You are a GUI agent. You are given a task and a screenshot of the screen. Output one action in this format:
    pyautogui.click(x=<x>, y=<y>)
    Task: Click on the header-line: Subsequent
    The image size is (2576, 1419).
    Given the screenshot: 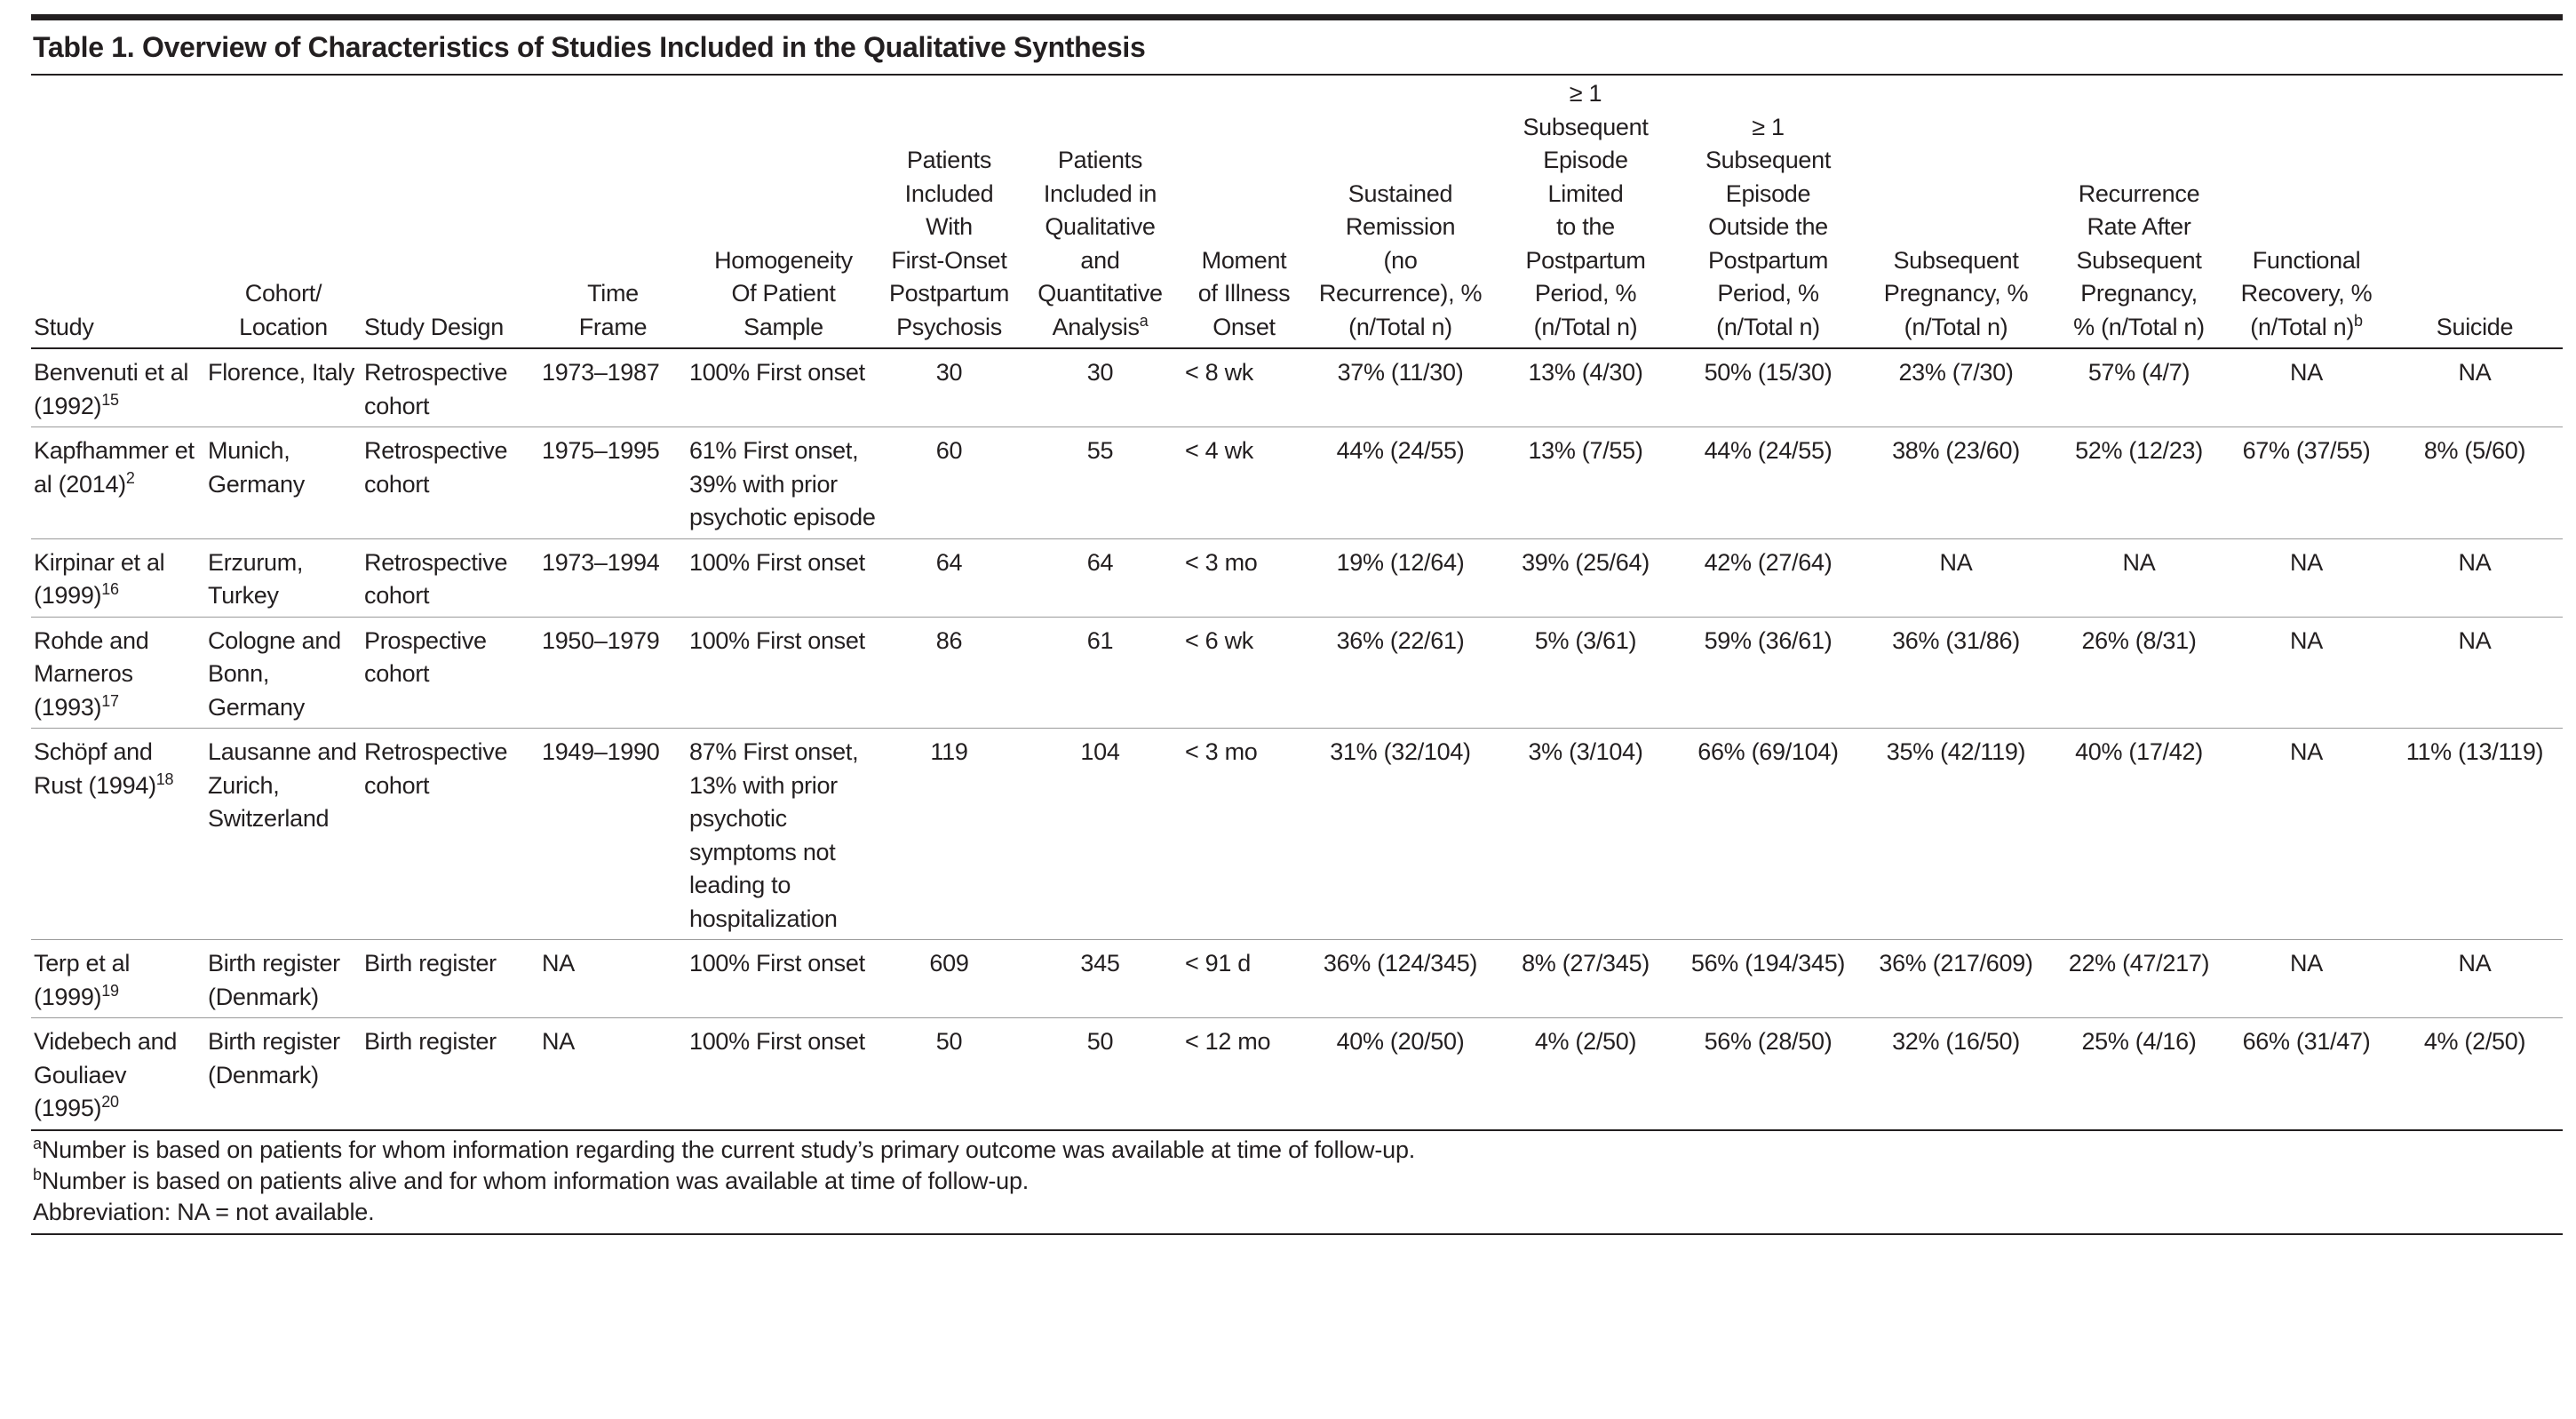 What is the action you would take?
    pyautogui.click(x=2139, y=261)
    